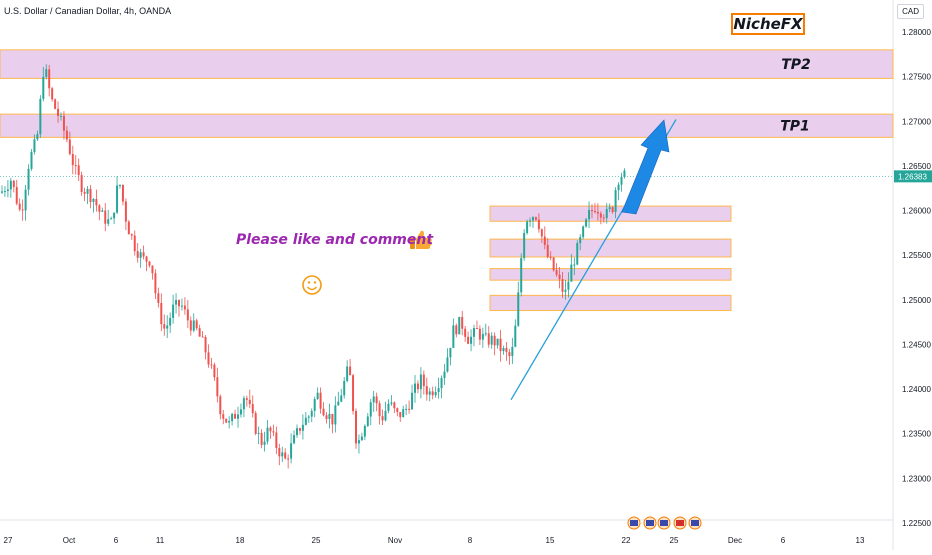  I want to click on time-tick-label: 8, so click(470, 540).